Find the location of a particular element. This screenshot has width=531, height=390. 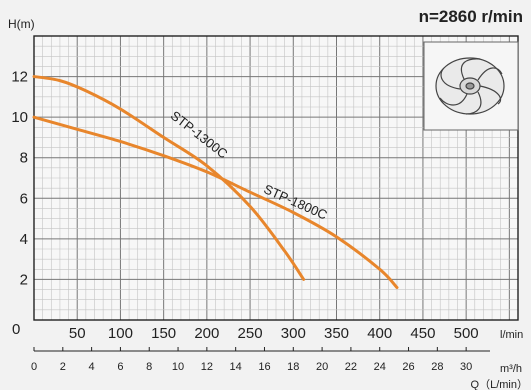

x-m3h-tick-label: 10 is located at coordinates (178, 367).